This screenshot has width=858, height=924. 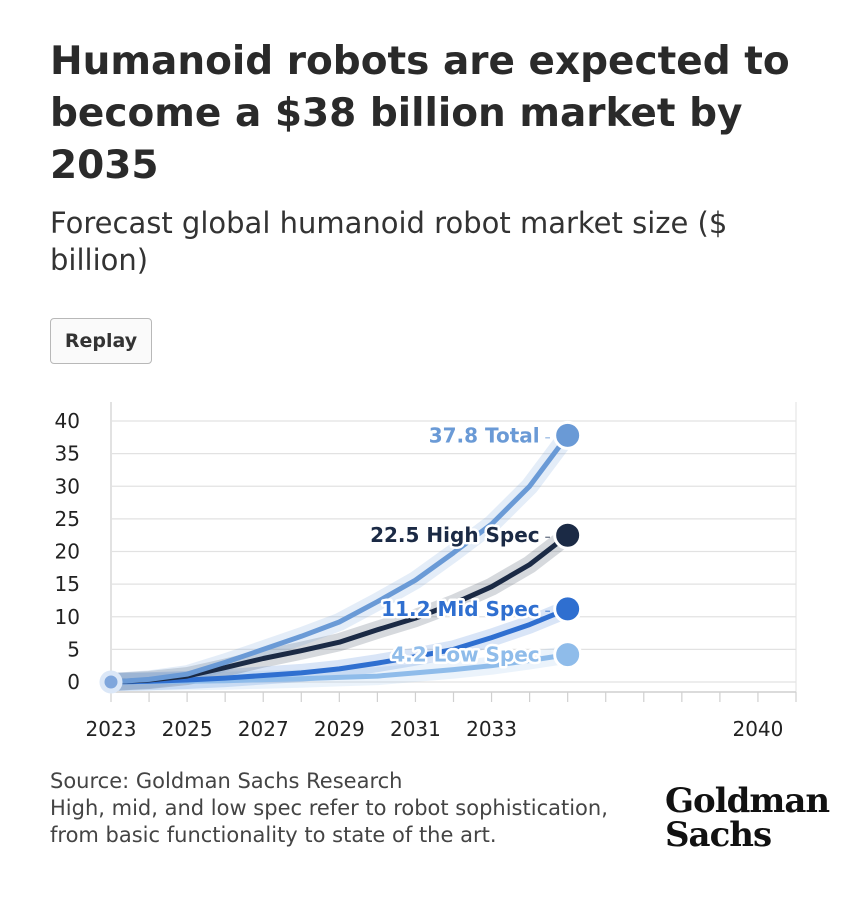 I want to click on goldman-sachs-logo: Goldman Sachs, so click(x=755, y=818).